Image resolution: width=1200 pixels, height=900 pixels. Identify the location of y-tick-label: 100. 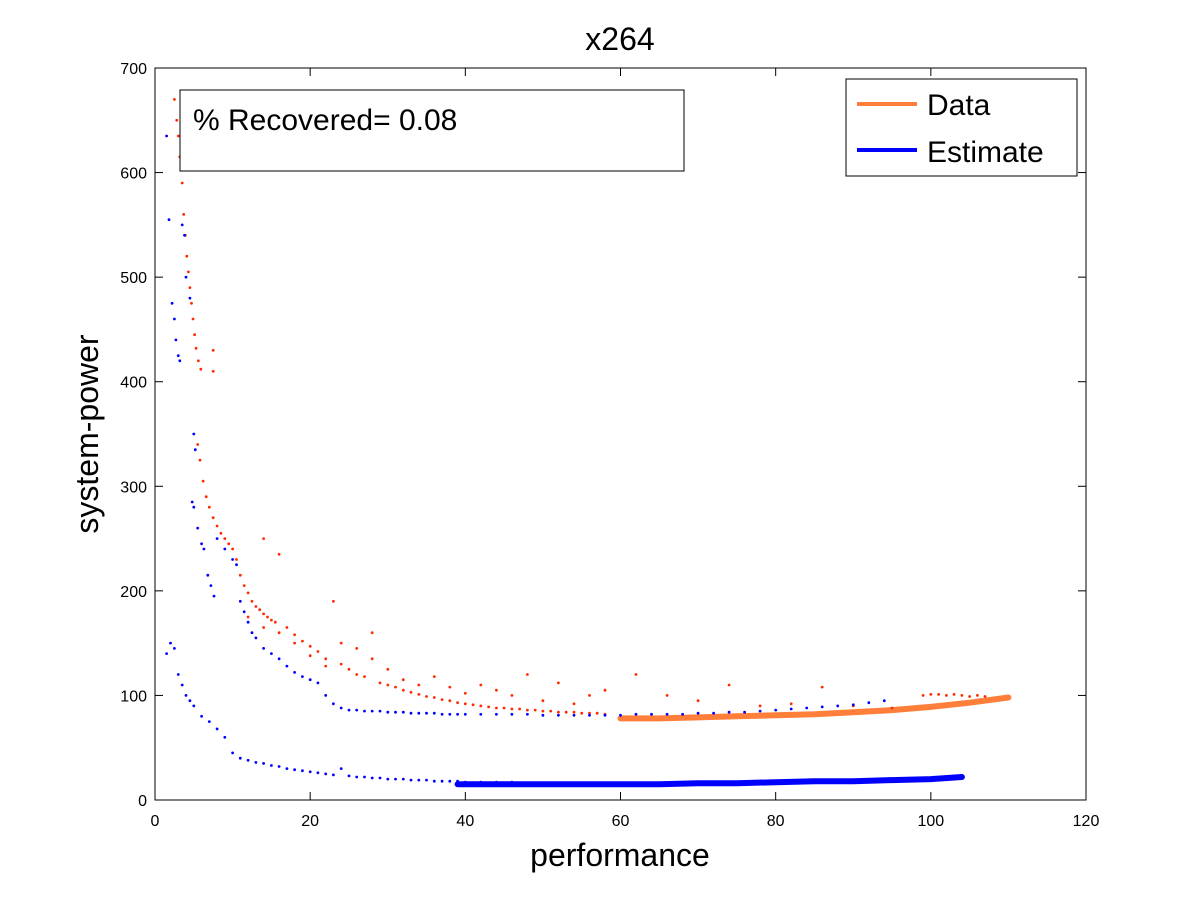
(133, 696).